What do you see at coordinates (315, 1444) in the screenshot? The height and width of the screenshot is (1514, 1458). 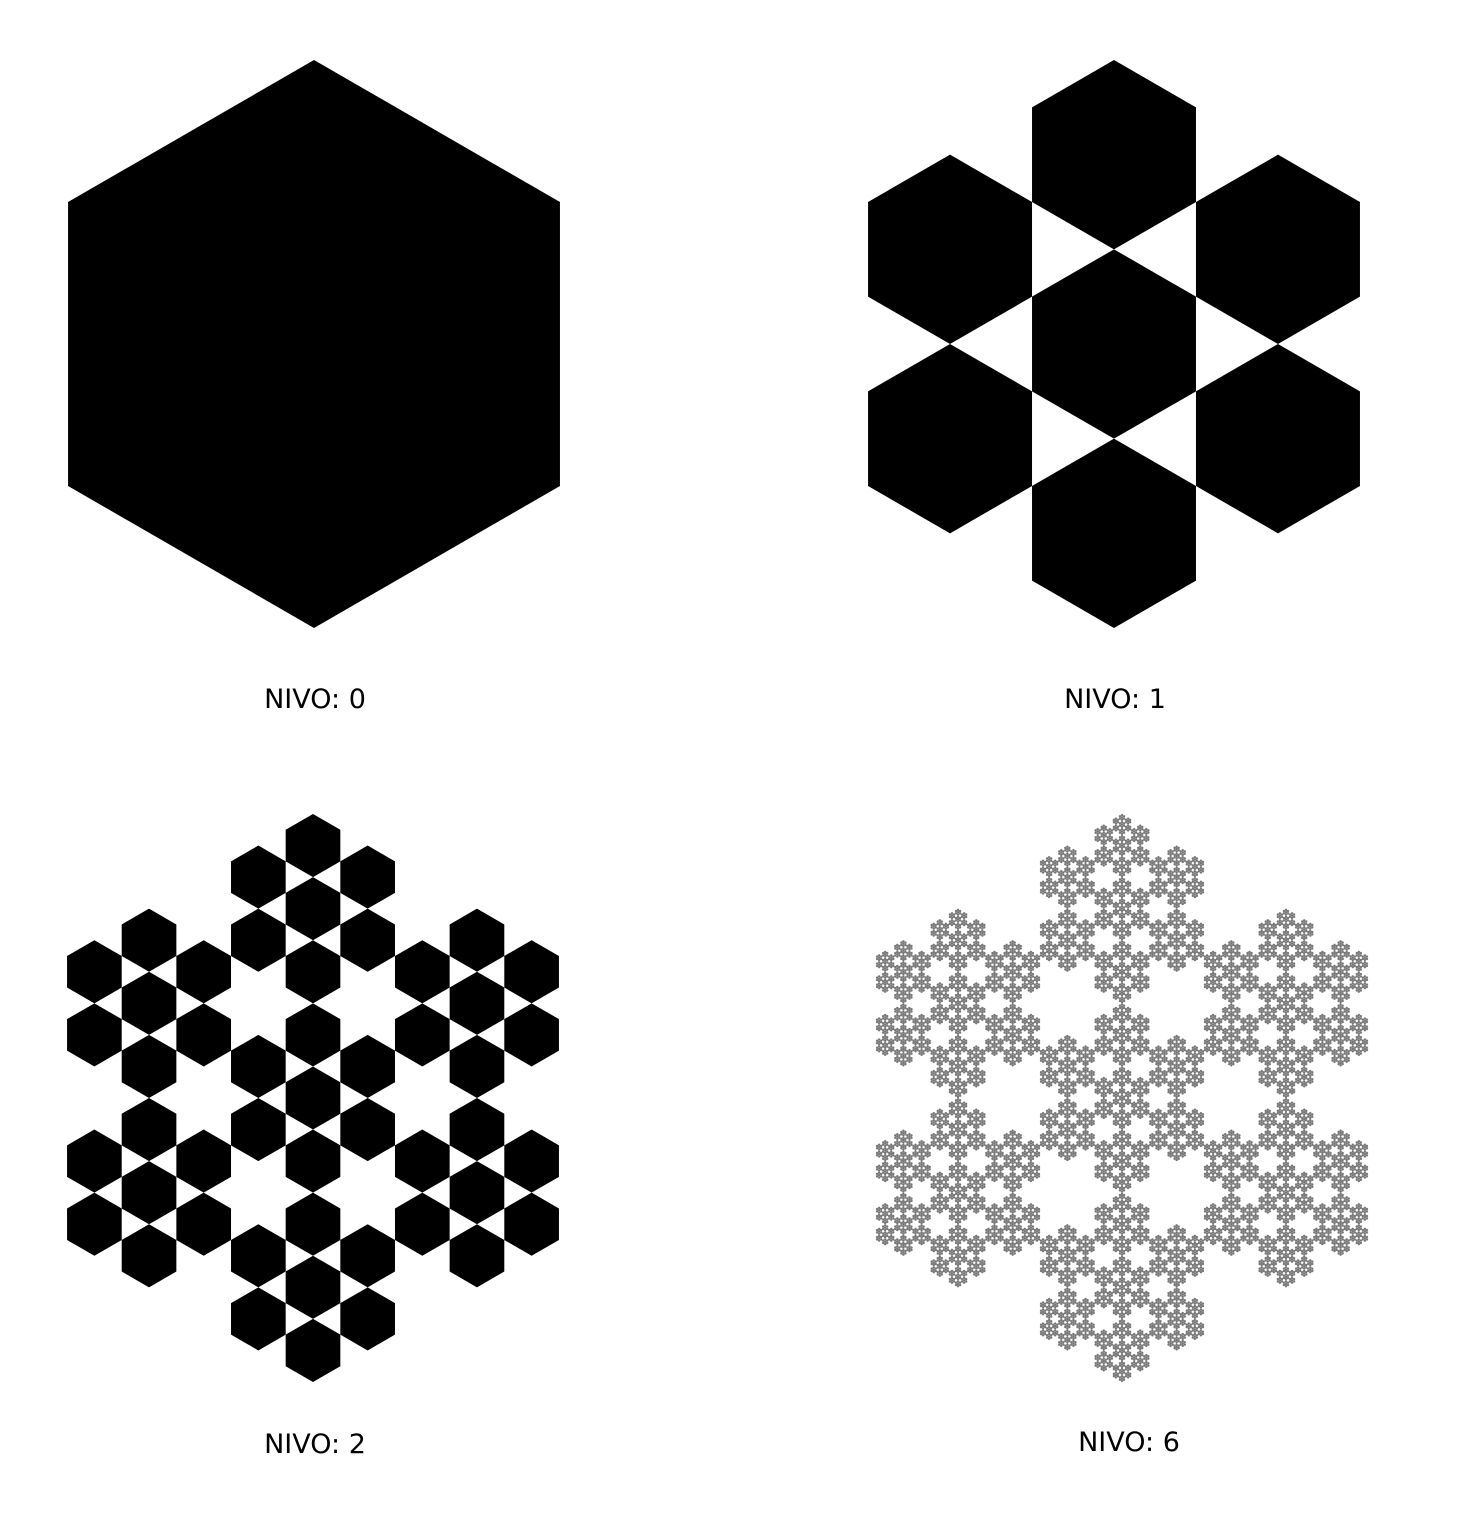 I see `level-label-2: NIVO: 2` at bounding box center [315, 1444].